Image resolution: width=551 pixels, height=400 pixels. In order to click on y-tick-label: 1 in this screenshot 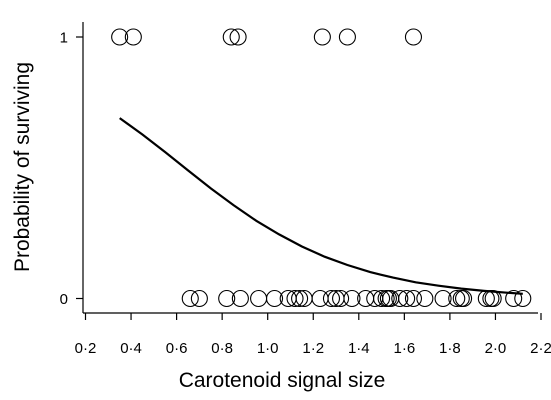, I will do `click(64, 38)`.